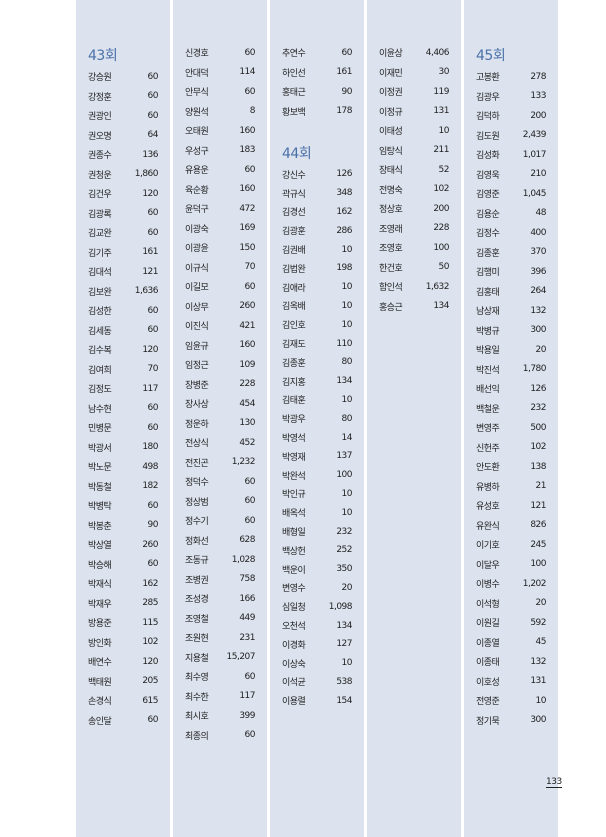 The image size is (606, 837). I want to click on list-item: 김종훈 370, so click(511, 253).